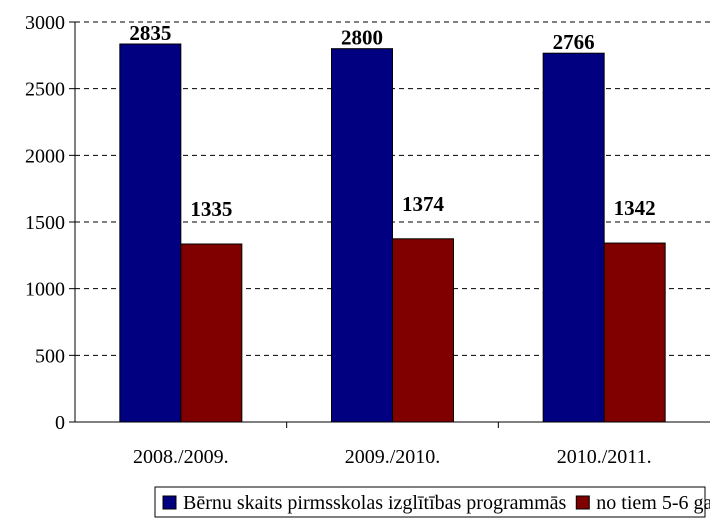  Describe the element at coordinates (45, 23) in the screenshot. I see `y-tick-label: 3000` at that location.